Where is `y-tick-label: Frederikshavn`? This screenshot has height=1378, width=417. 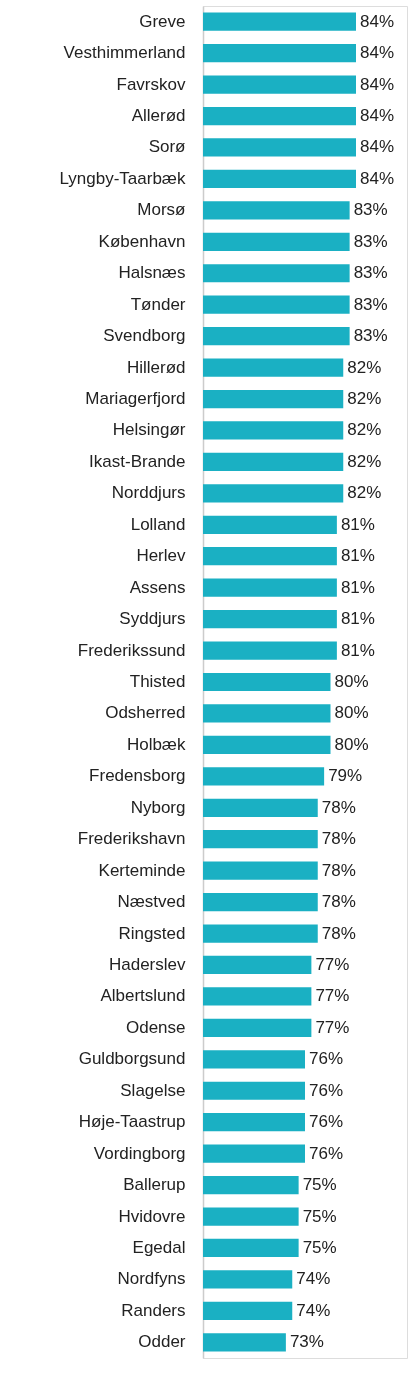 y-tick-label: Frederikshavn is located at coordinates (131, 839).